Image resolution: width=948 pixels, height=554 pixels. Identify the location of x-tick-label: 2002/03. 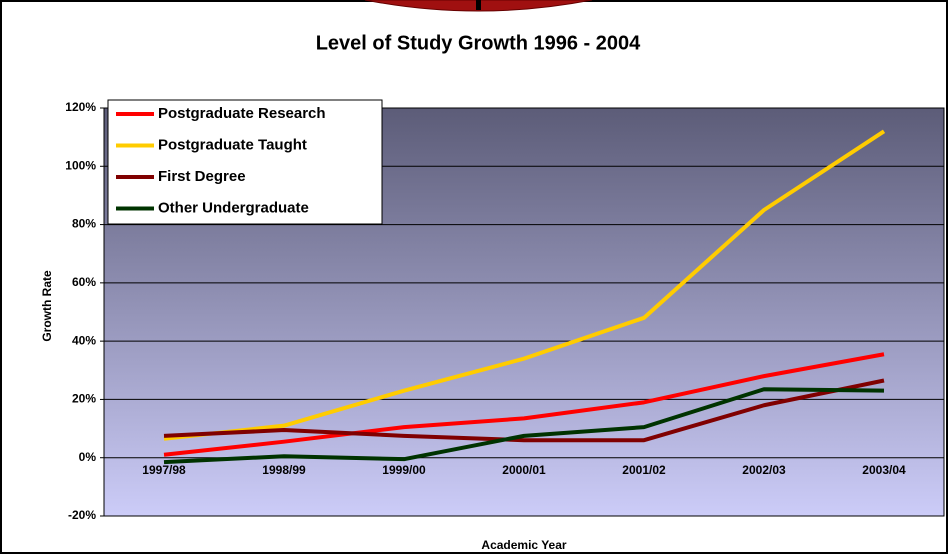
(764, 470).